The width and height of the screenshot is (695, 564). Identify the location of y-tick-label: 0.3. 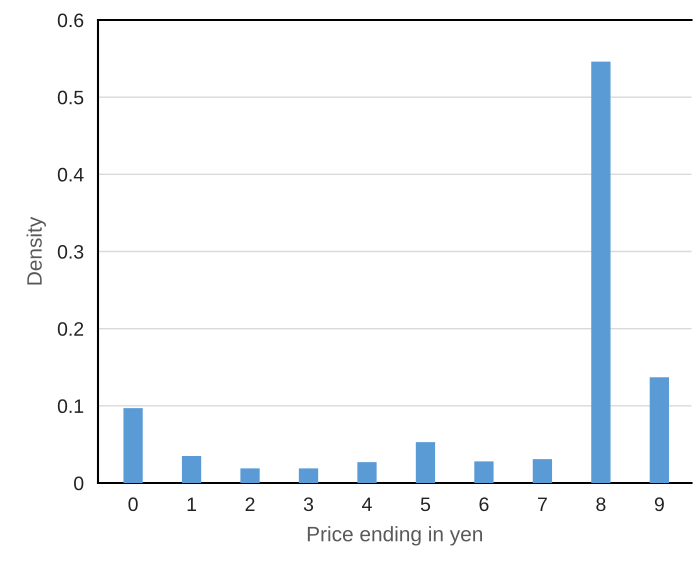
(71, 251).